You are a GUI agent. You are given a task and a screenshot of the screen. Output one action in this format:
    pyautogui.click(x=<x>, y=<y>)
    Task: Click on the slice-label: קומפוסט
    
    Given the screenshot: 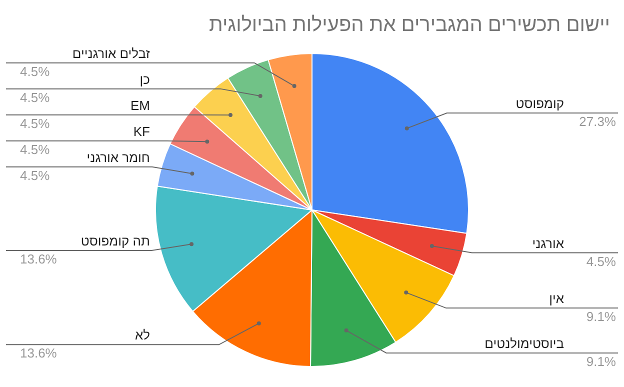 What is the action you would take?
    pyautogui.click(x=540, y=104)
    